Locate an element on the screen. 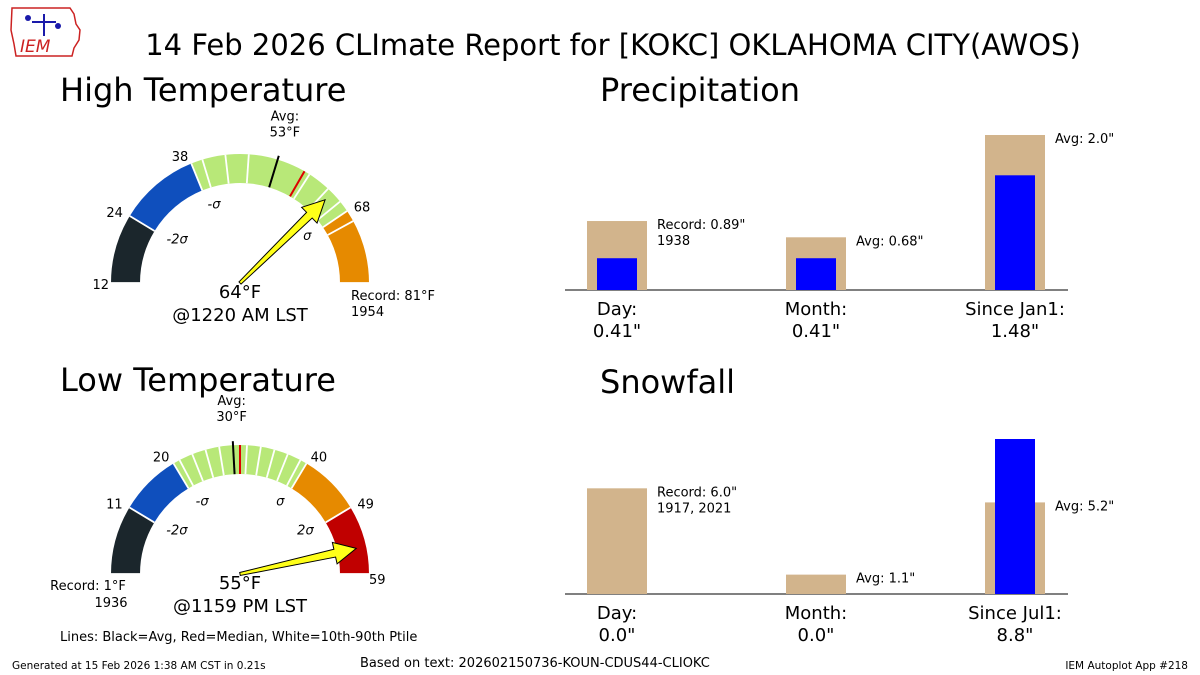 This screenshot has width=1200, height=675. observed-time: @1159 PM LST is located at coordinates (240, 606).